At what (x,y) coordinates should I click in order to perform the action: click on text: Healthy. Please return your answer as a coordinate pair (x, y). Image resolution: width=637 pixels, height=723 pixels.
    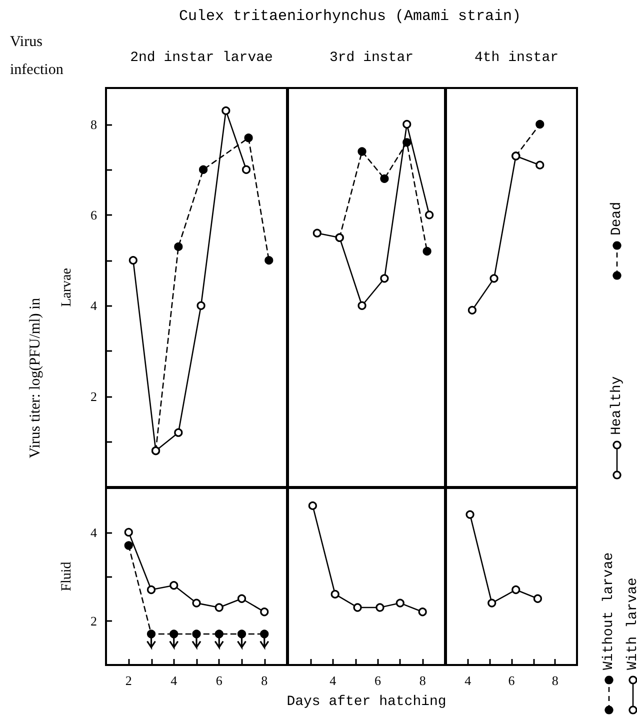
    Looking at the image, I should click on (617, 405).